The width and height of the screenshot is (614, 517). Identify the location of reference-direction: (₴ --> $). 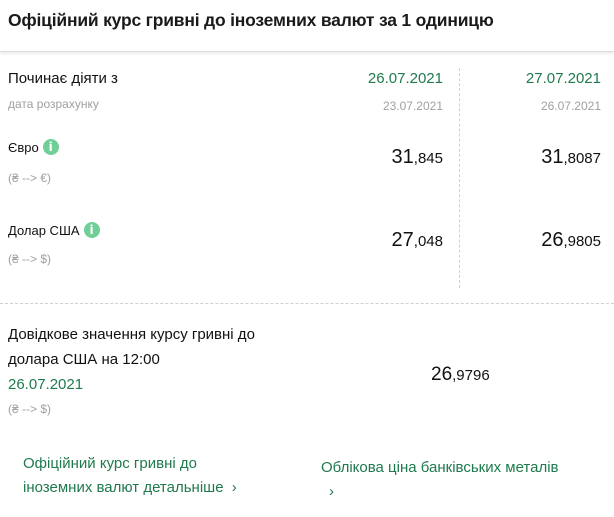
(30, 409).